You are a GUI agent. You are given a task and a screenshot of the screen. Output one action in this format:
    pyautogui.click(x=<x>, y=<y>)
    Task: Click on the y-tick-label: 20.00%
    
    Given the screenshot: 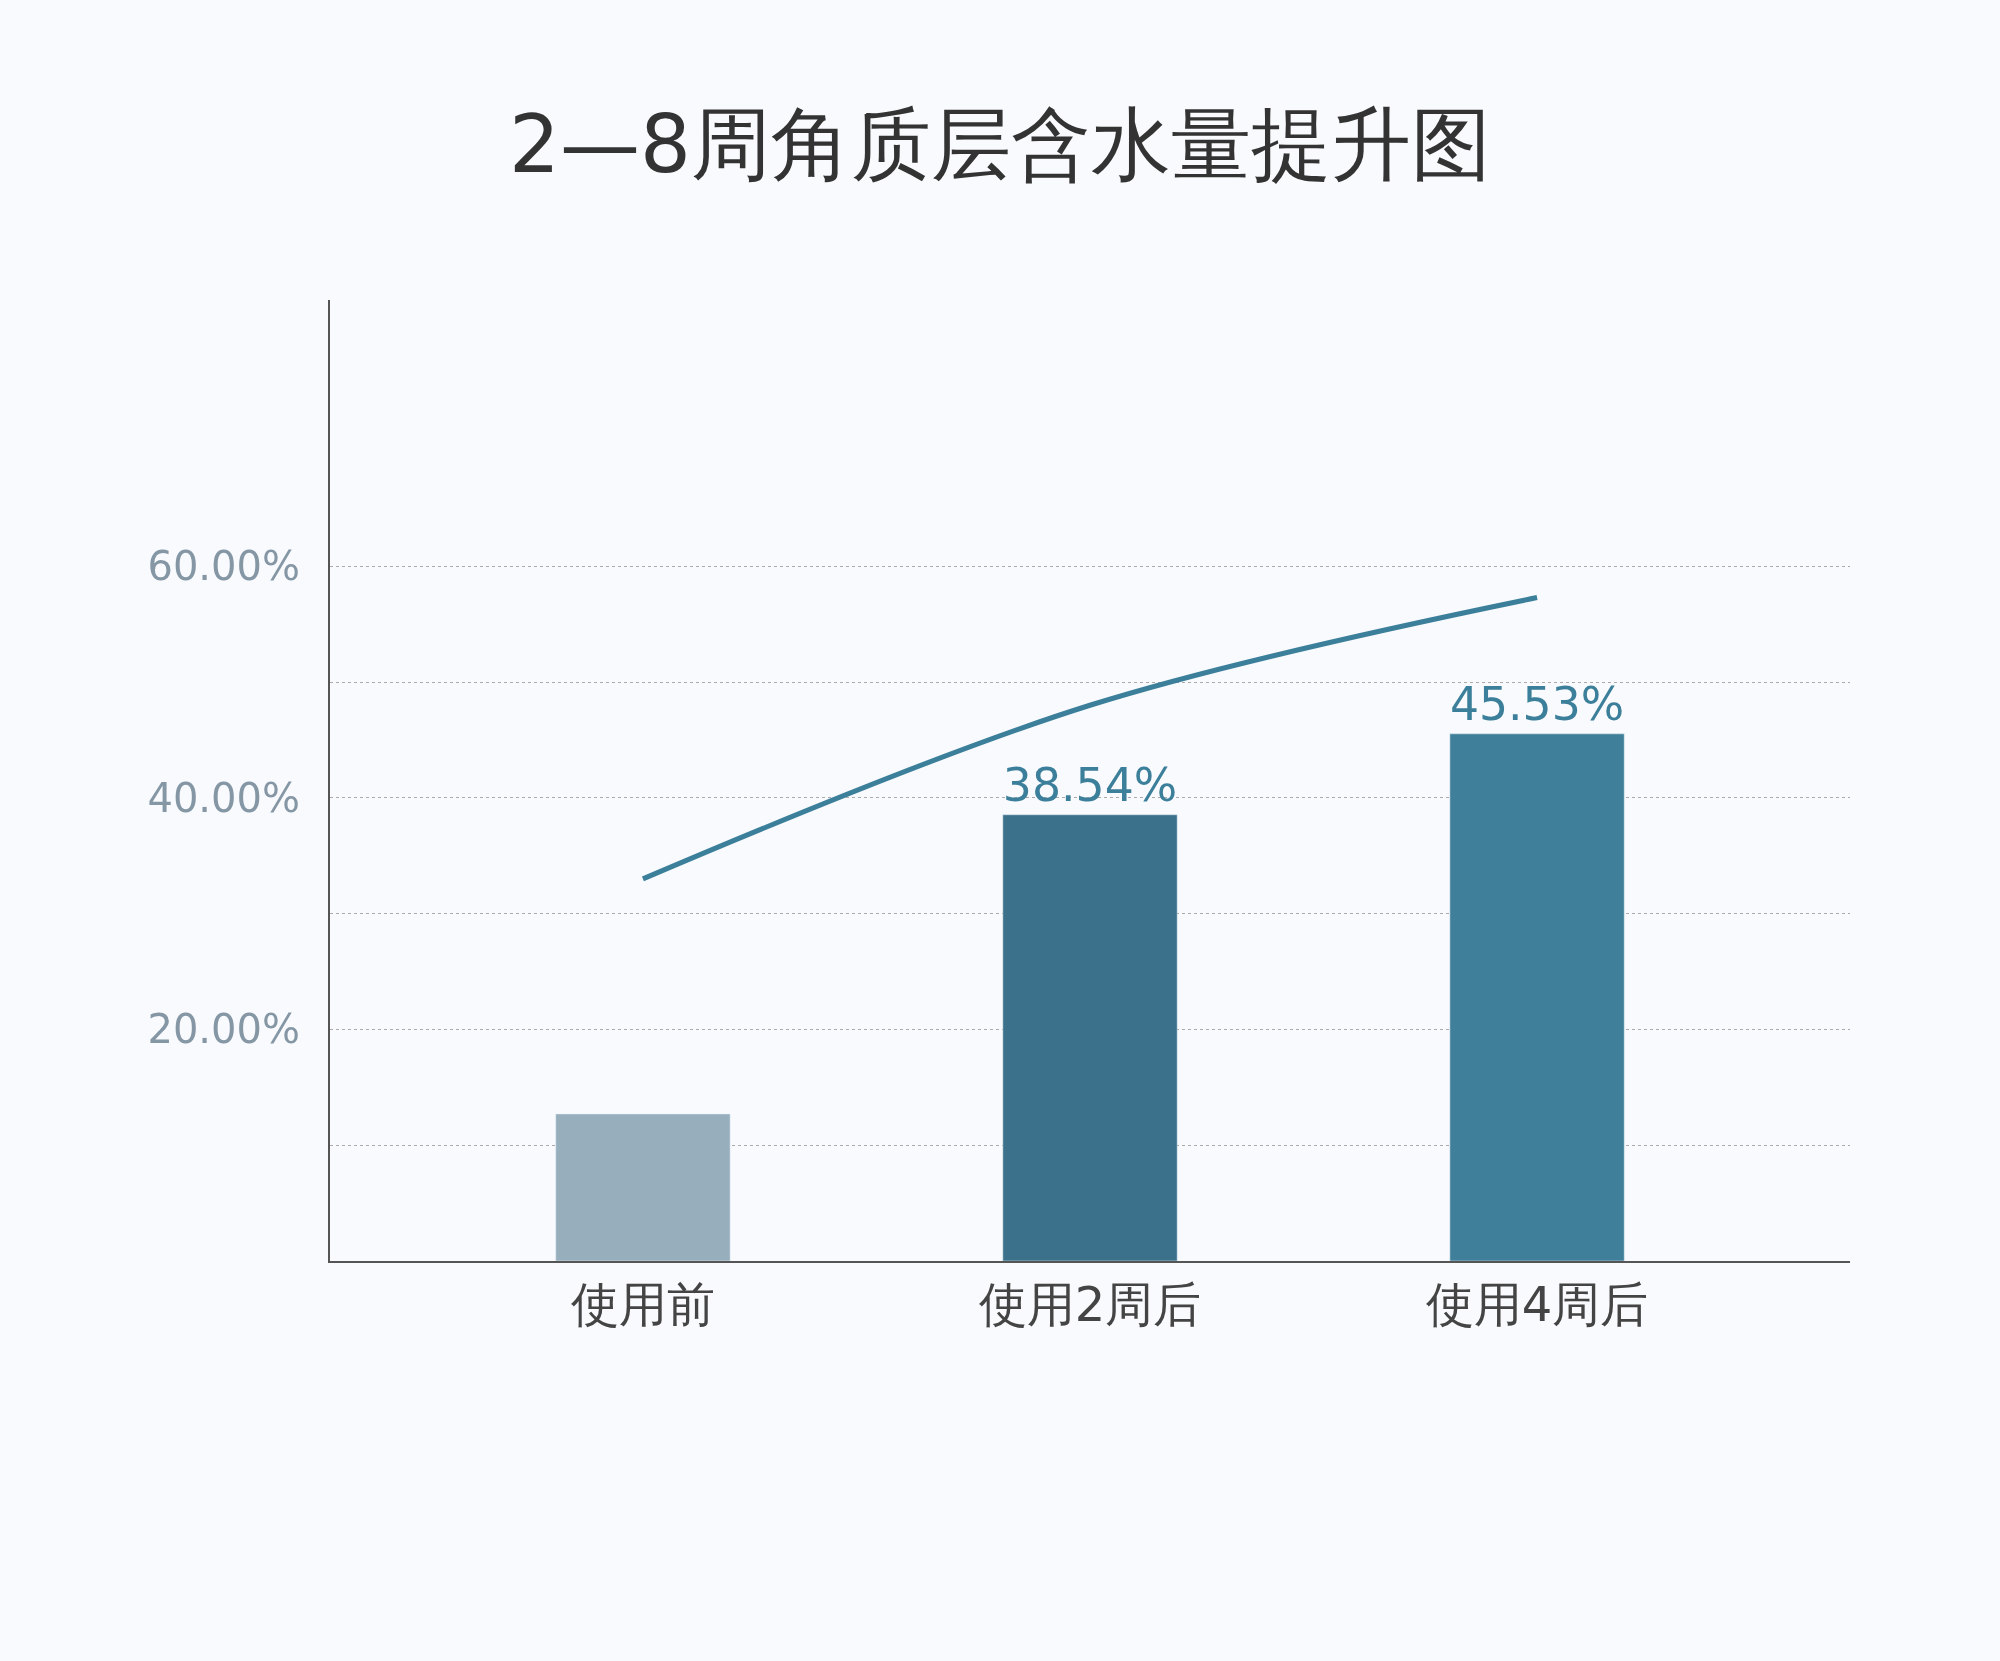 What is the action you would take?
    pyautogui.click(x=223, y=1029)
    